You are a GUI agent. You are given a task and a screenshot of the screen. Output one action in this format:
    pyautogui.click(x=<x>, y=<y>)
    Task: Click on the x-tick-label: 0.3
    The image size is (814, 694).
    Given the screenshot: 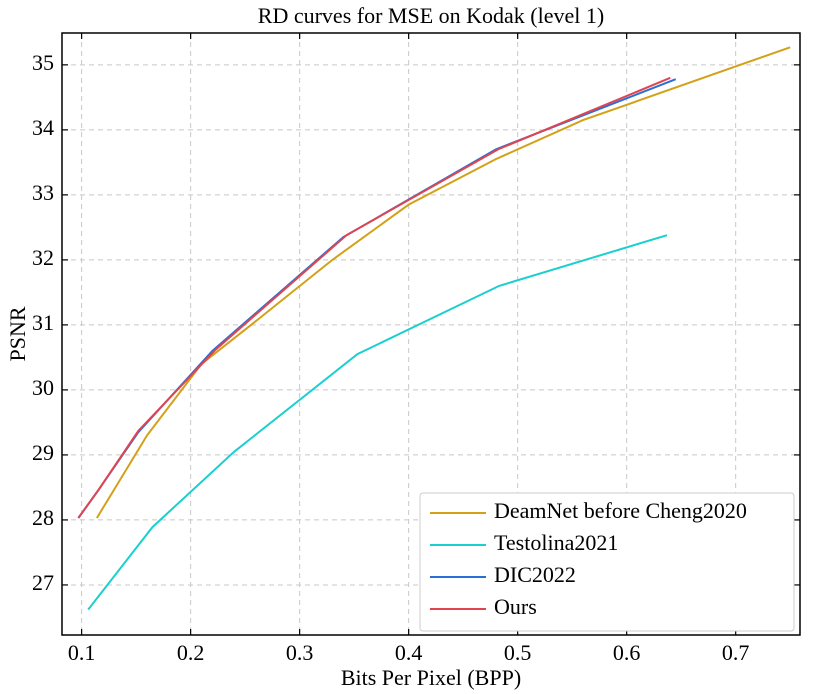 What is the action you would take?
    pyautogui.click(x=300, y=652)
    